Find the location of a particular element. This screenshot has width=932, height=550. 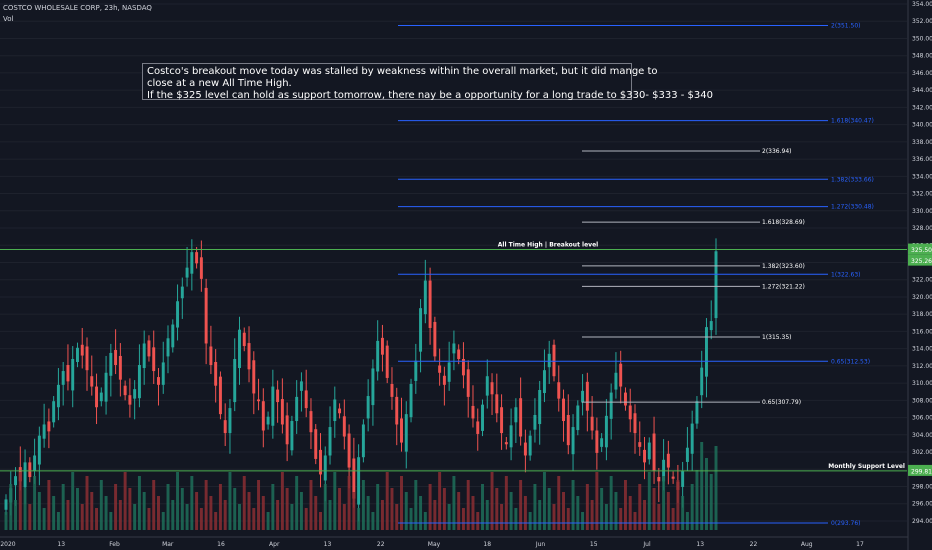

y-tick-label: 338.00 is located at coordinates (922, 142).